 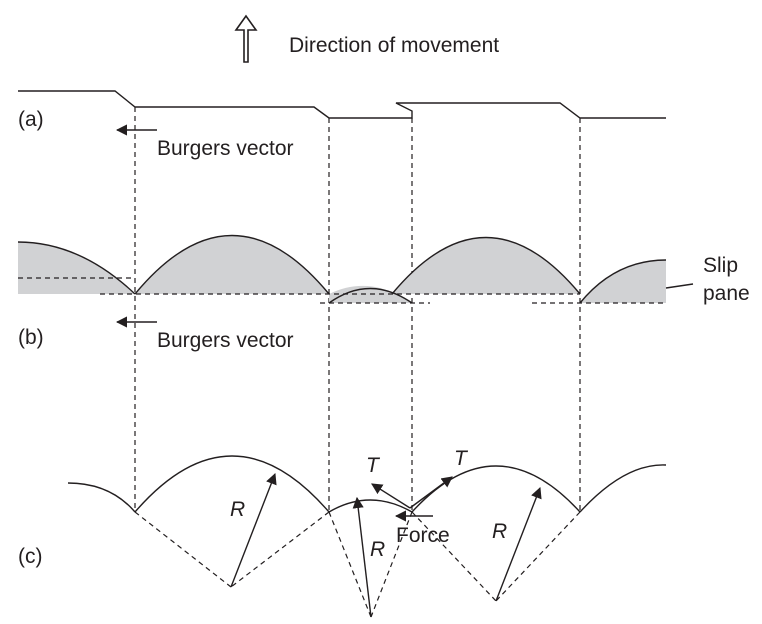 What do you see at coordinates (342, 290) in the screenshot?
I see `panel-b-slip-plane-lines` at bounding box center [342, 290].